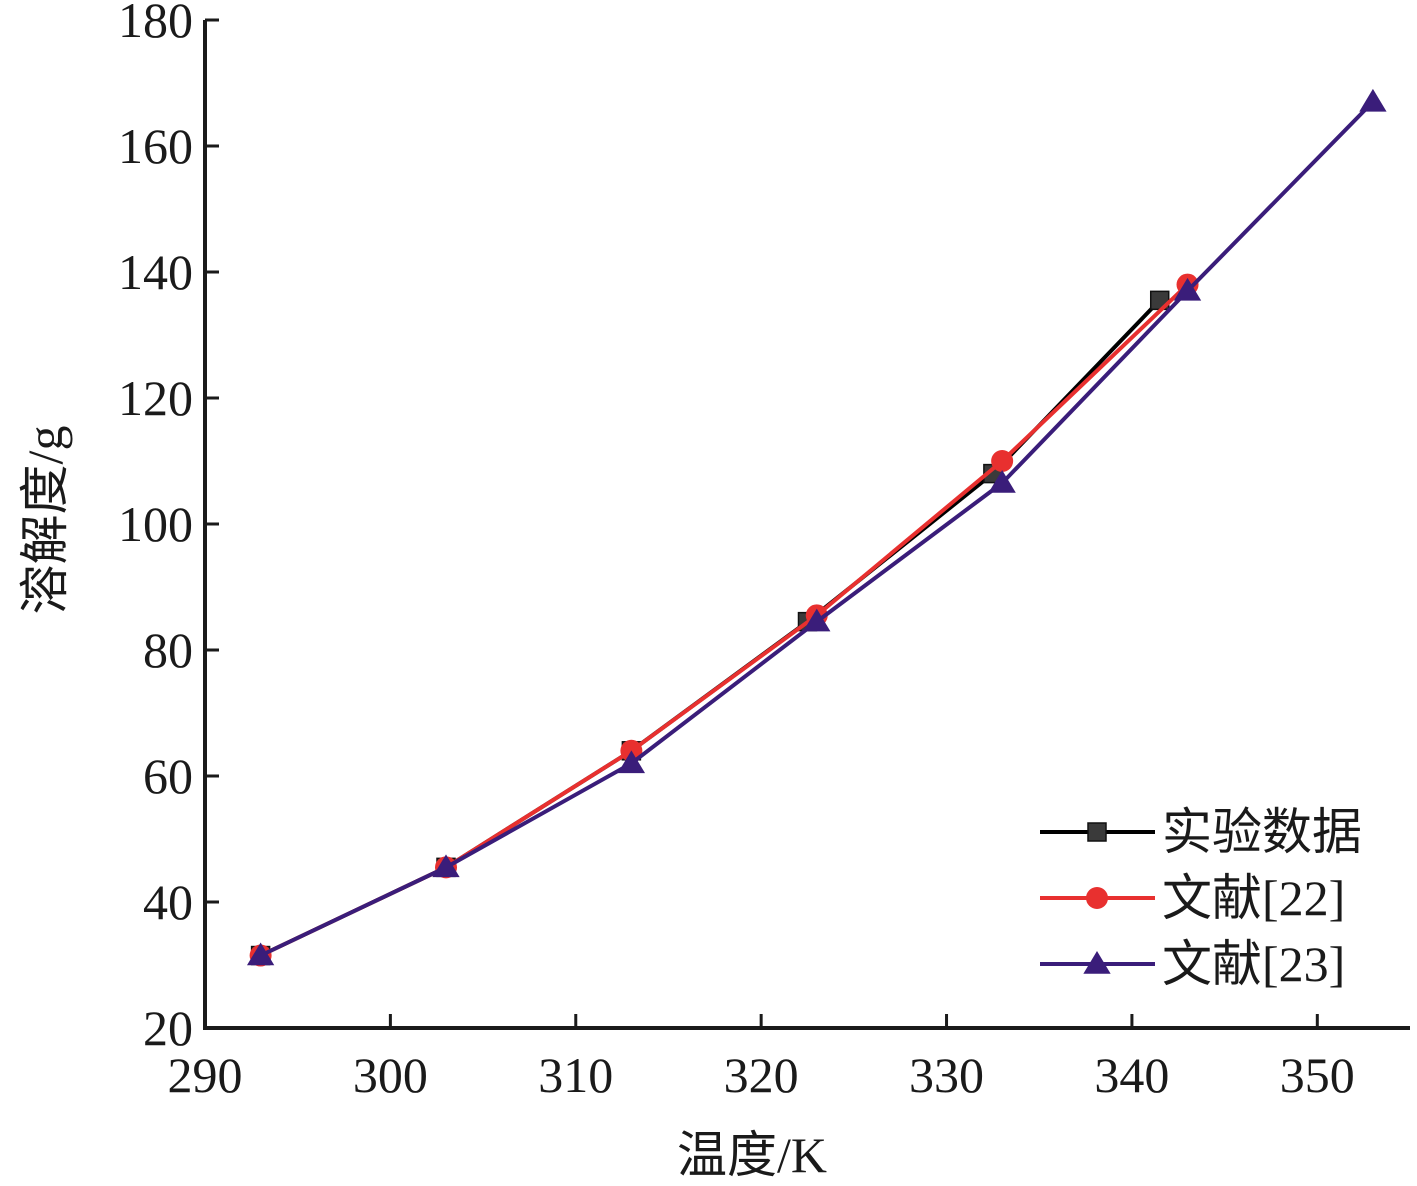 The width and height of the screenshot is (1417, 1186). I want to click on y-tick-label: 120, so click(155, 398).